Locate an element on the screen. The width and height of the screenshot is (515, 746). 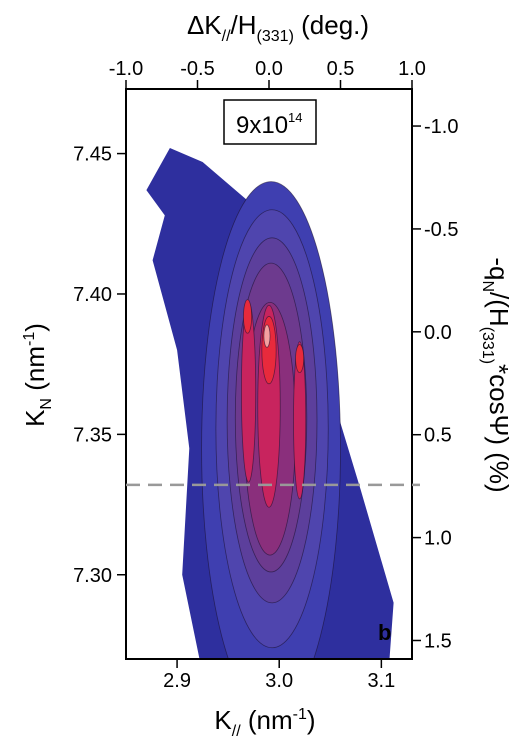
panel-label: b is located at coordinates (384, 632).